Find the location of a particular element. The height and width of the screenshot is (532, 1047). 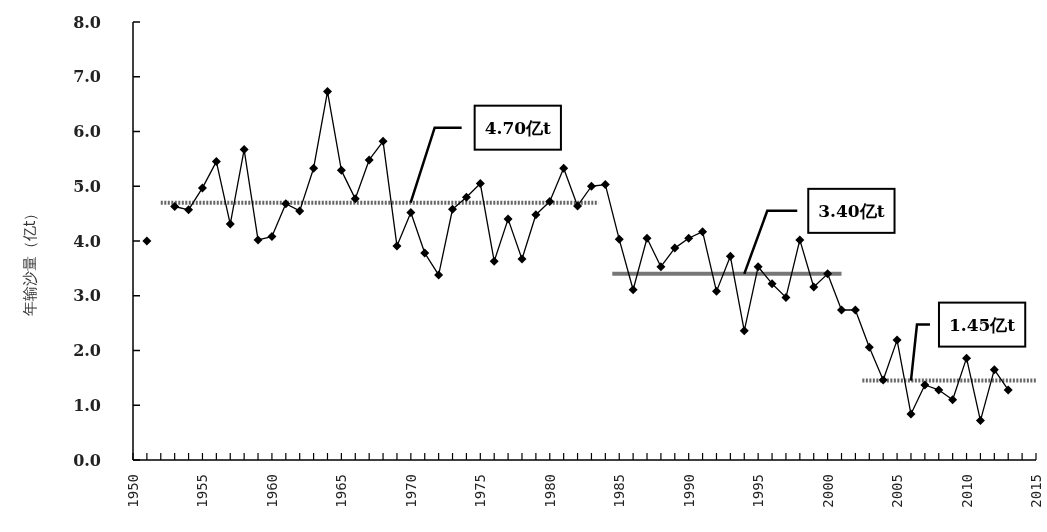

x-tick-label: 1965 is located at coordinates (341, 491).